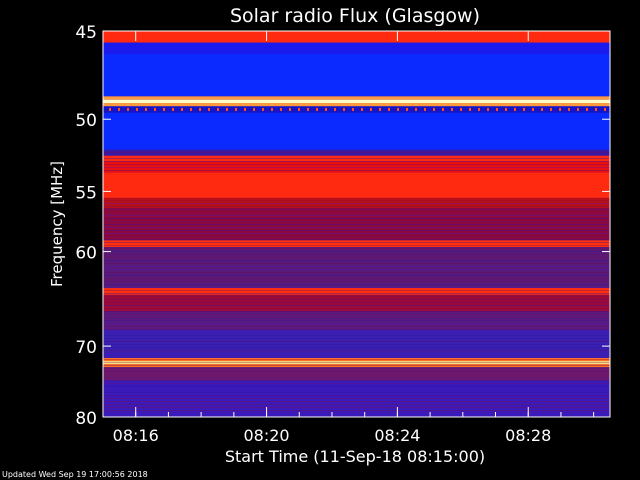 The image size is (640, 480). Describe the element at coordinates (355, 16) in the screenshot. I see `chart-title: Solar radio Flux (Glasgow)` at that location.